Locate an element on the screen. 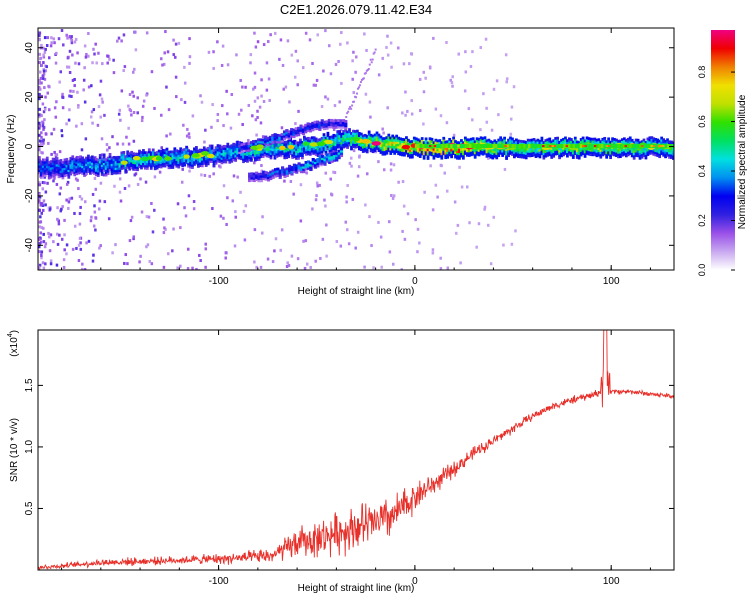 The width and height of the screenshot is (750, 600). snr-y-multiplier: (x104) is located at coordinates (13, 343).